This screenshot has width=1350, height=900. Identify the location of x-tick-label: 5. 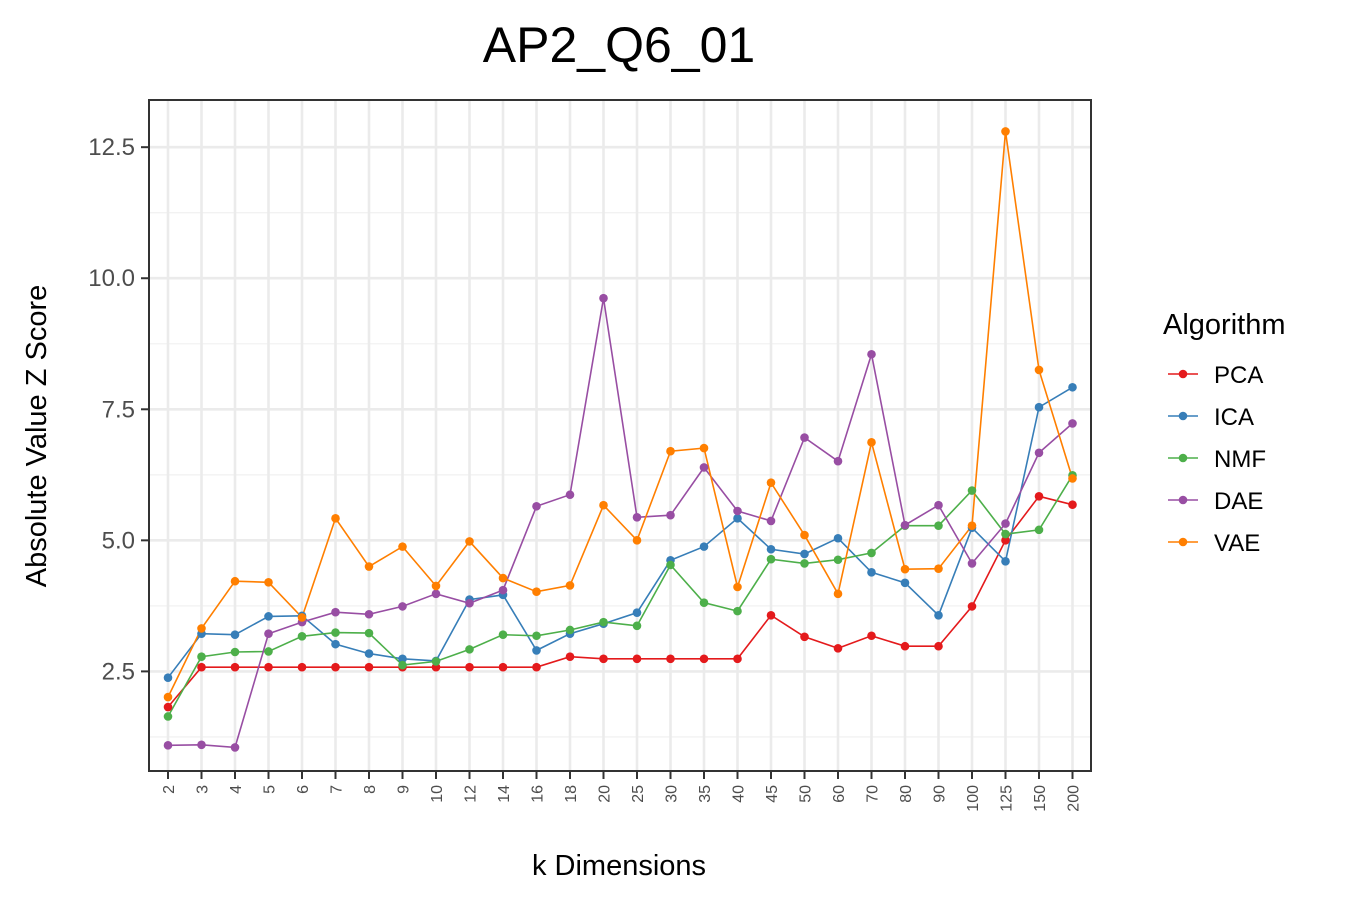
(270, 789).